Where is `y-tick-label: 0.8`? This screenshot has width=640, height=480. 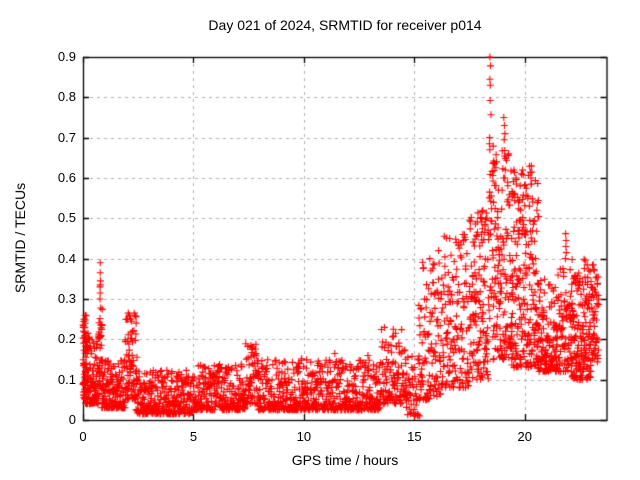
y-tick-label: 0.8 is located at coordinates (66, 97).